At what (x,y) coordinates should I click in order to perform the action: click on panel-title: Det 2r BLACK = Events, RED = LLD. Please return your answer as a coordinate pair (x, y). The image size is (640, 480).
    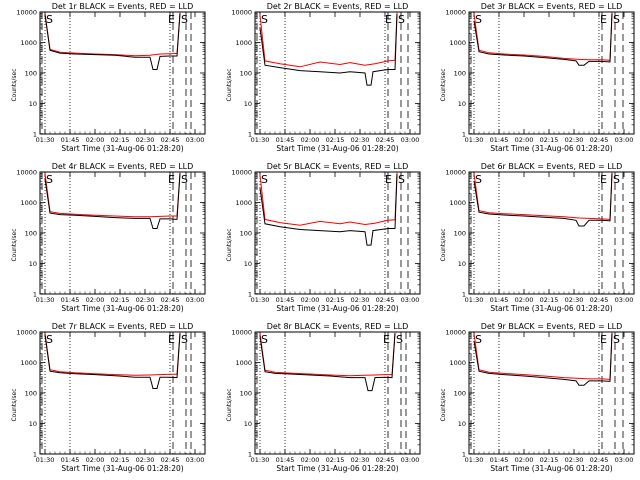
    Looking at the image, I should click on (338, 6).